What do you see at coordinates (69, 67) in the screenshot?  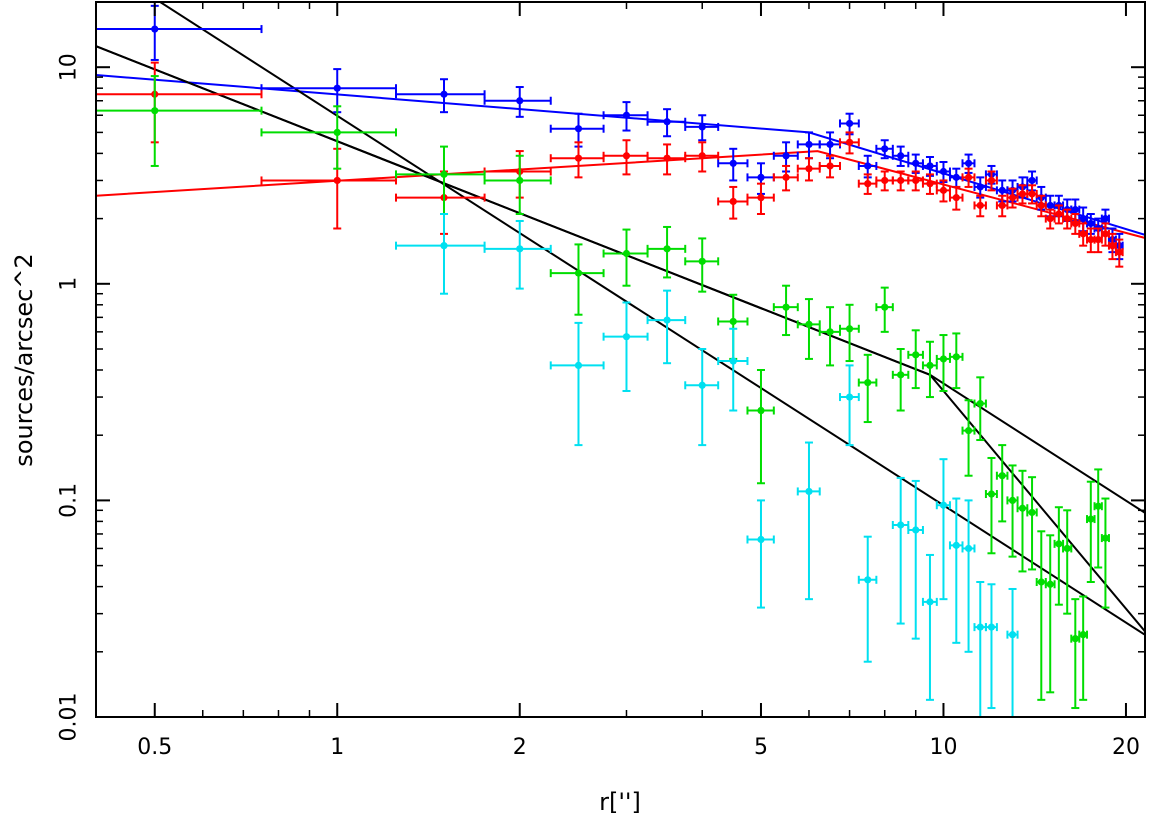 I see `y-tick-label: 10` at bounding box center [69, 67].